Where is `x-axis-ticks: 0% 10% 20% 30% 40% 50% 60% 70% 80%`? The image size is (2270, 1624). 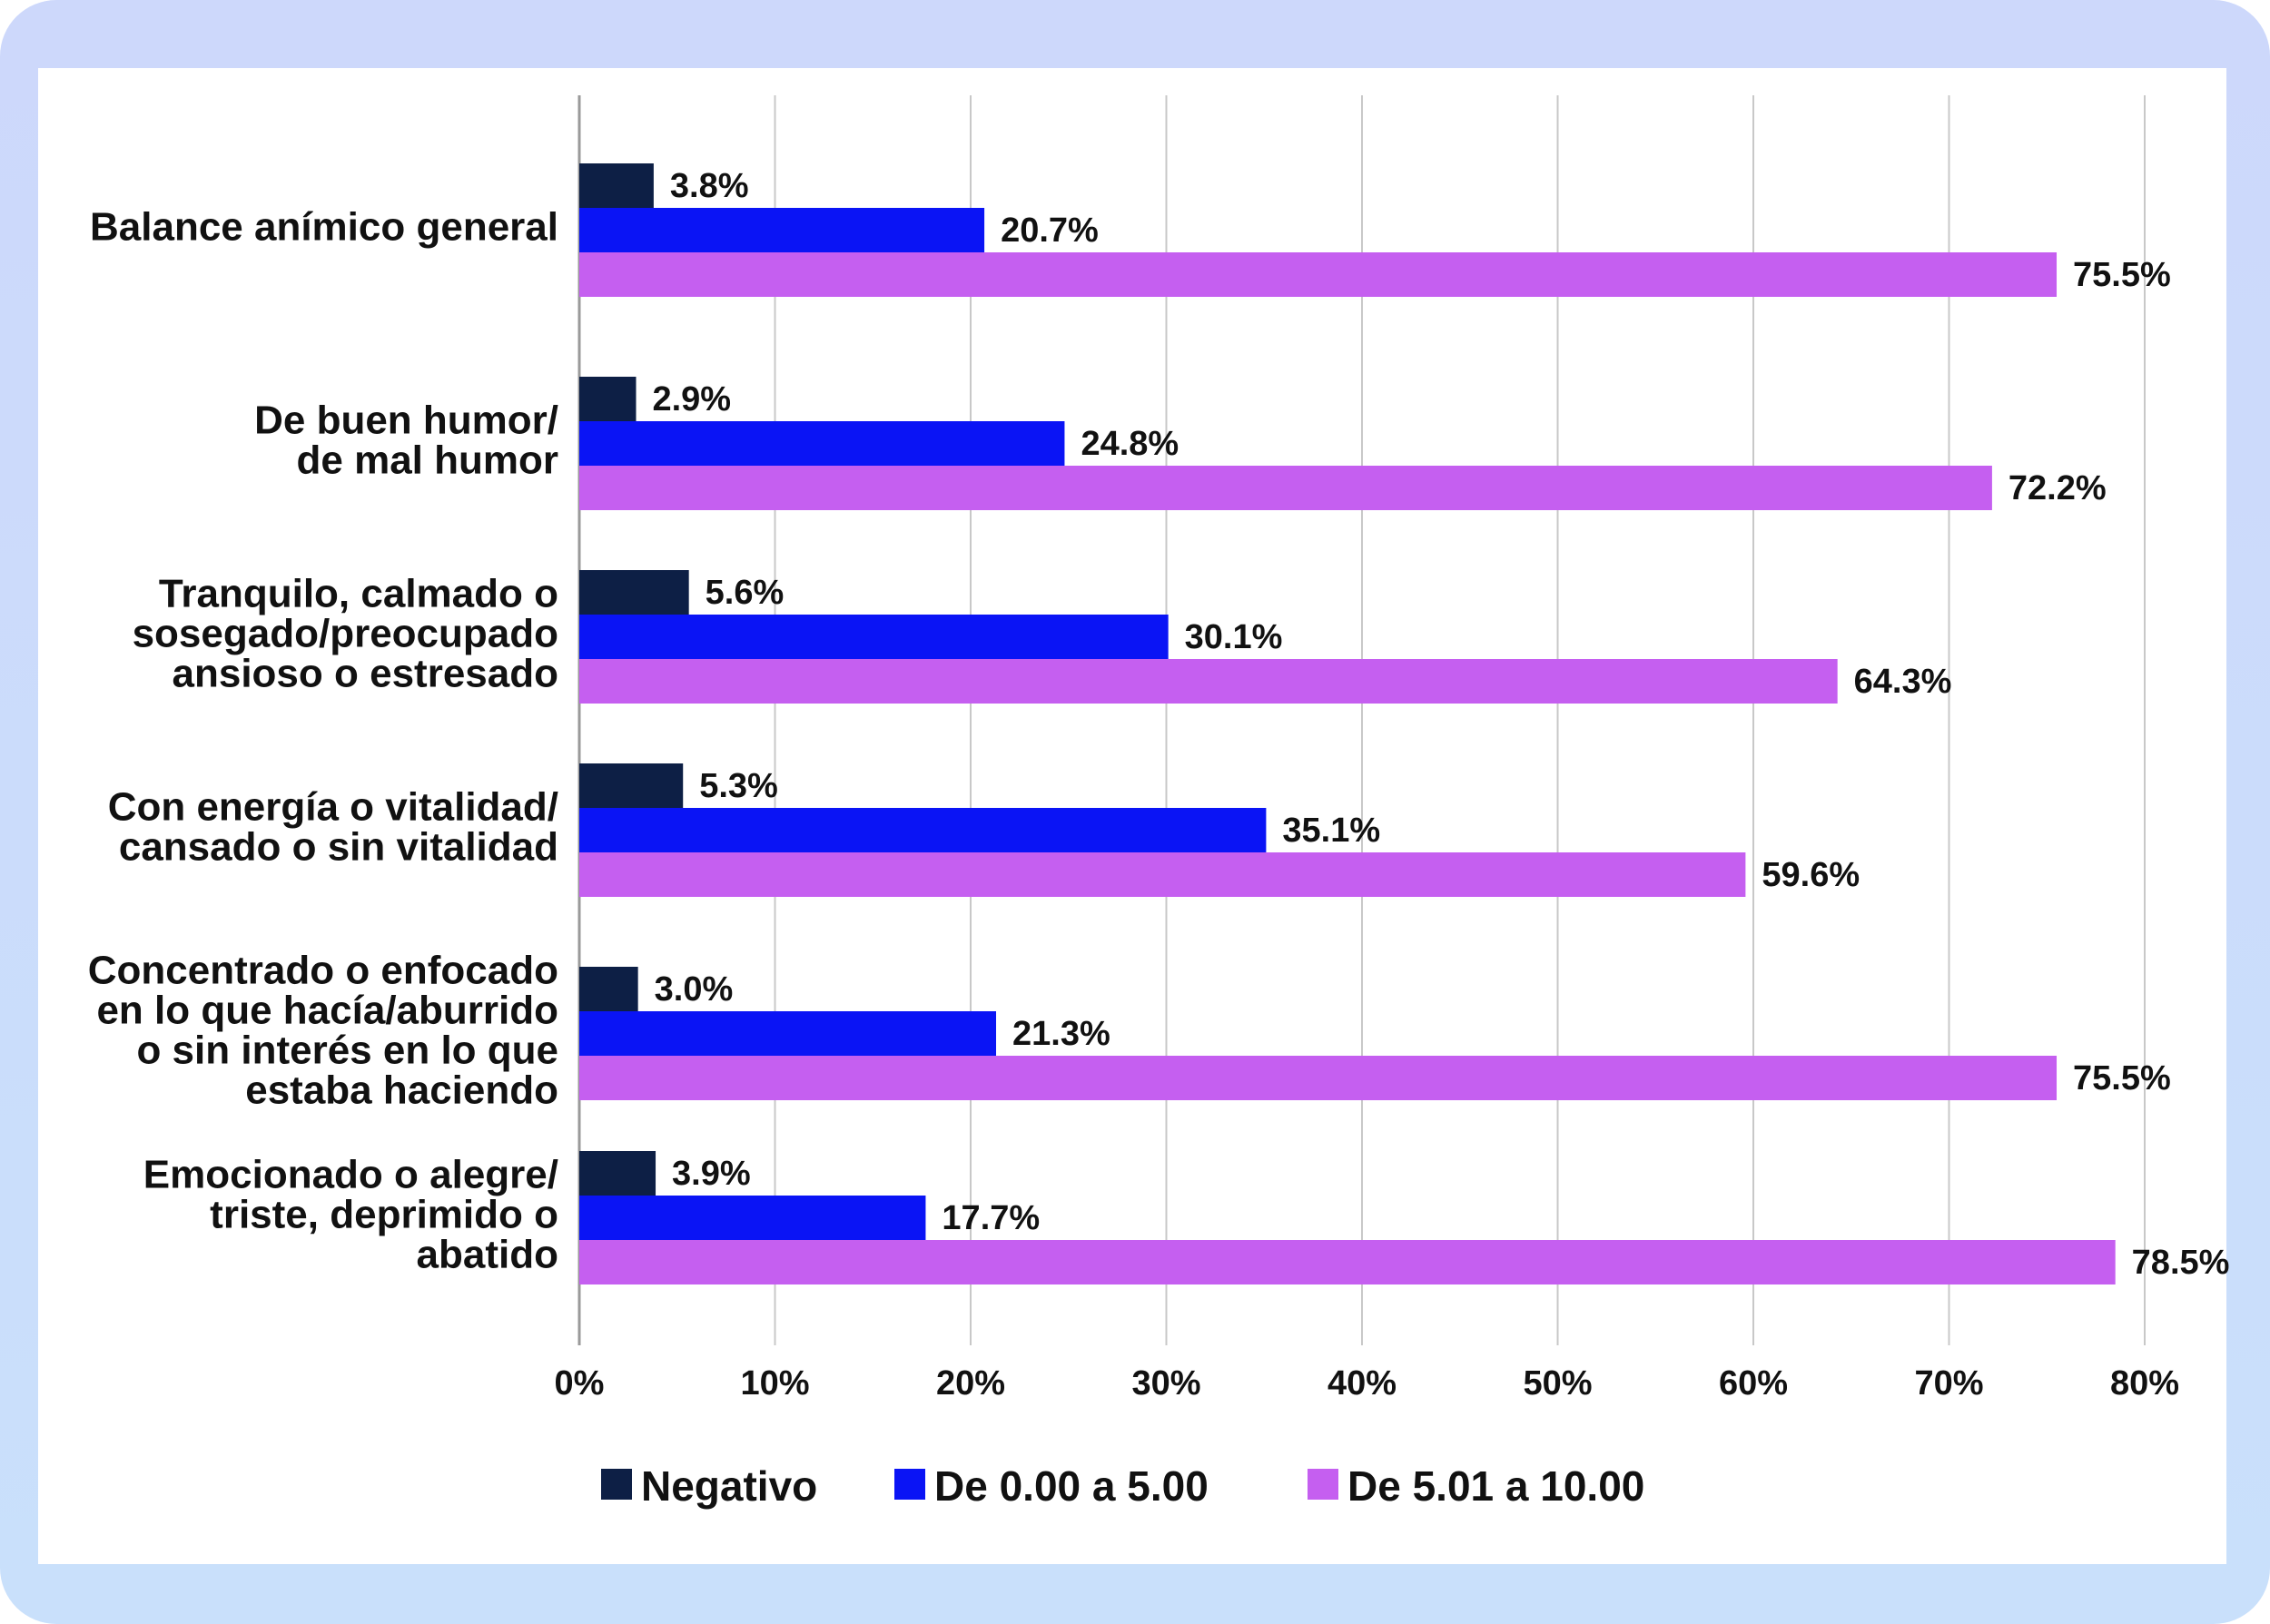 x-axis-ticks: 0% 10% 20% 30% 40% 50% 60% 70% 80% is located at coordinates (1367, 1383).